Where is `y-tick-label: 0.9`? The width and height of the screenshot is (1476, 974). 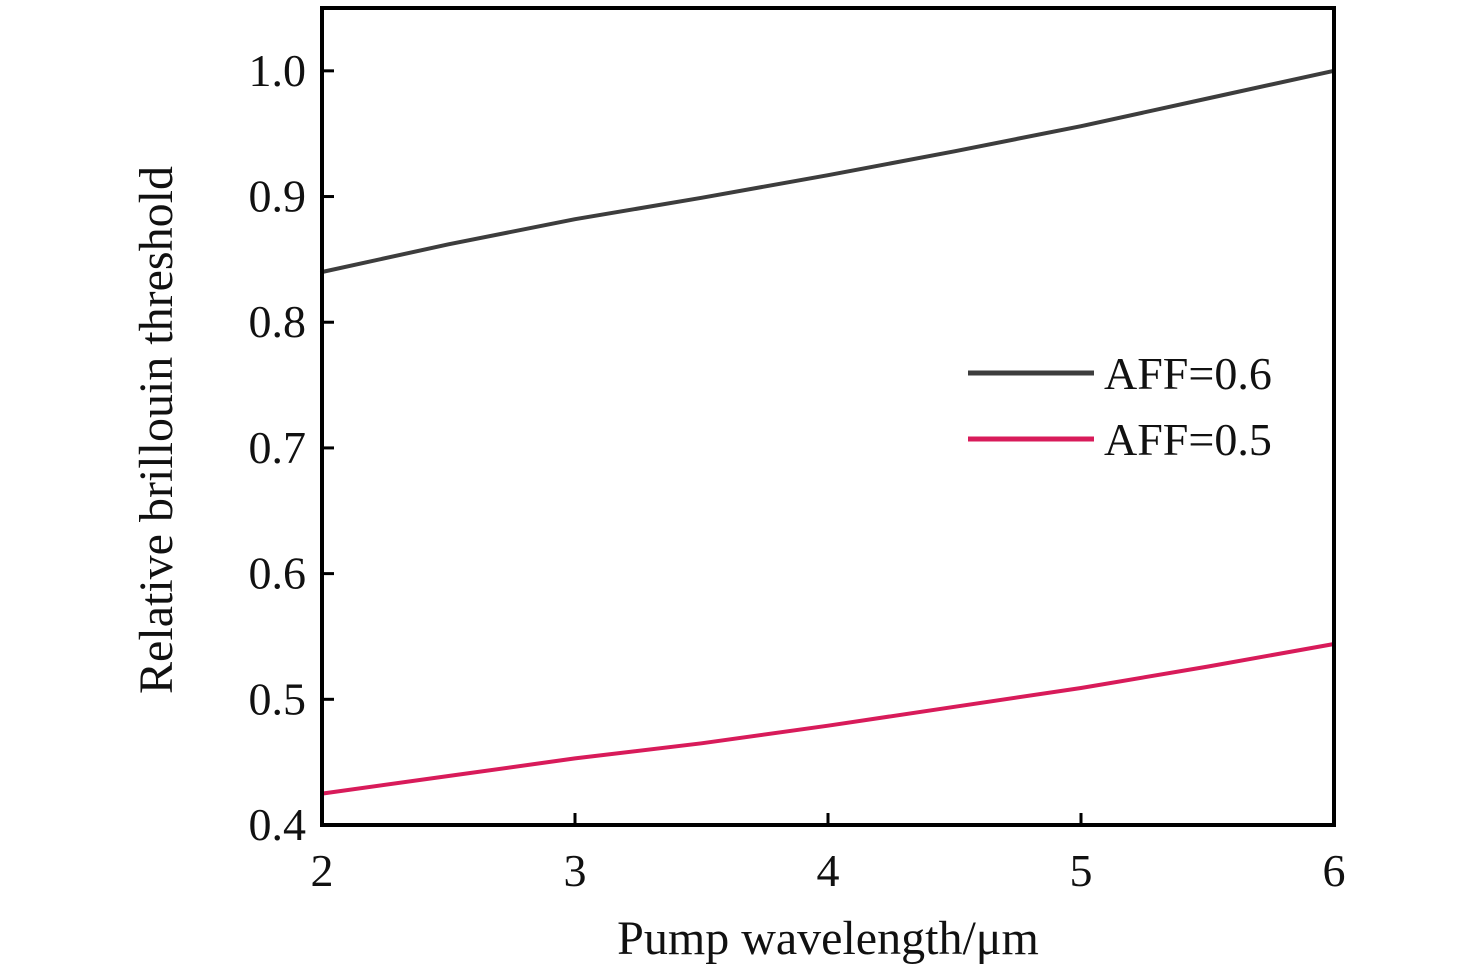 y-tick-label: 0.9 is located at coordinates (278, 196).